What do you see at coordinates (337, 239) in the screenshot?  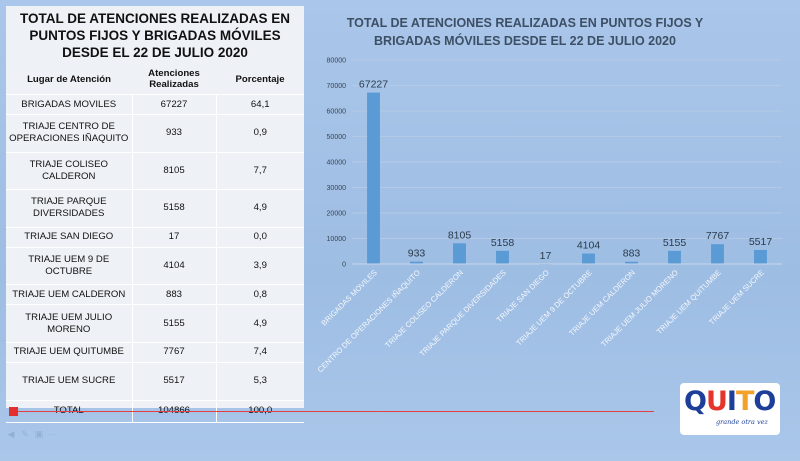 I see `y-tick-label: 10000` at bounding box center [337, 239].